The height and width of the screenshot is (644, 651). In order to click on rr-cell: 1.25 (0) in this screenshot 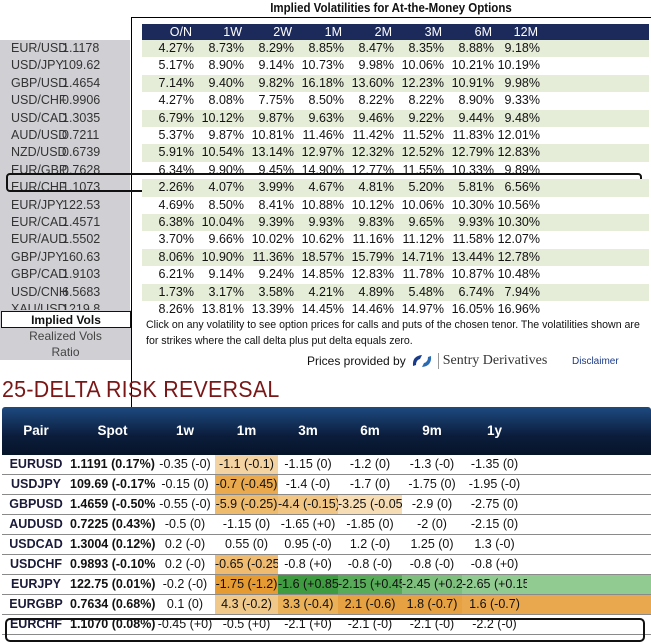, I will do `click(432, 544)`.